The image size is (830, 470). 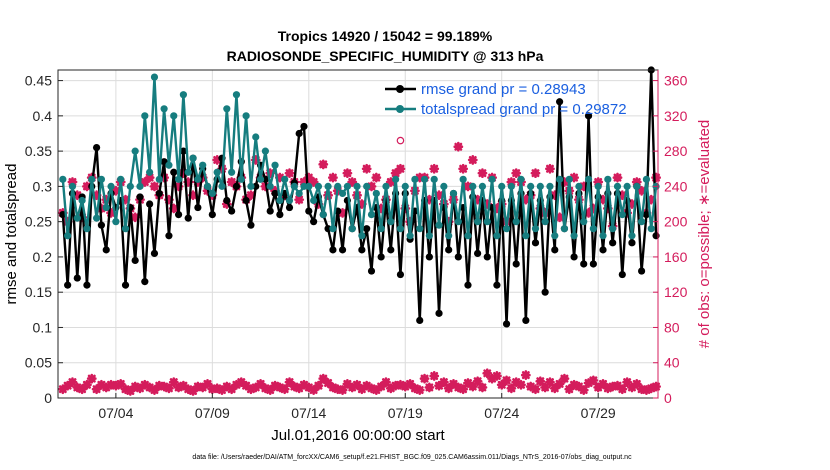 What do you see at coordinates (38, 151) in the screenshot?
I see `y-tick-label: 0.35` at bounding box center [38, 151].